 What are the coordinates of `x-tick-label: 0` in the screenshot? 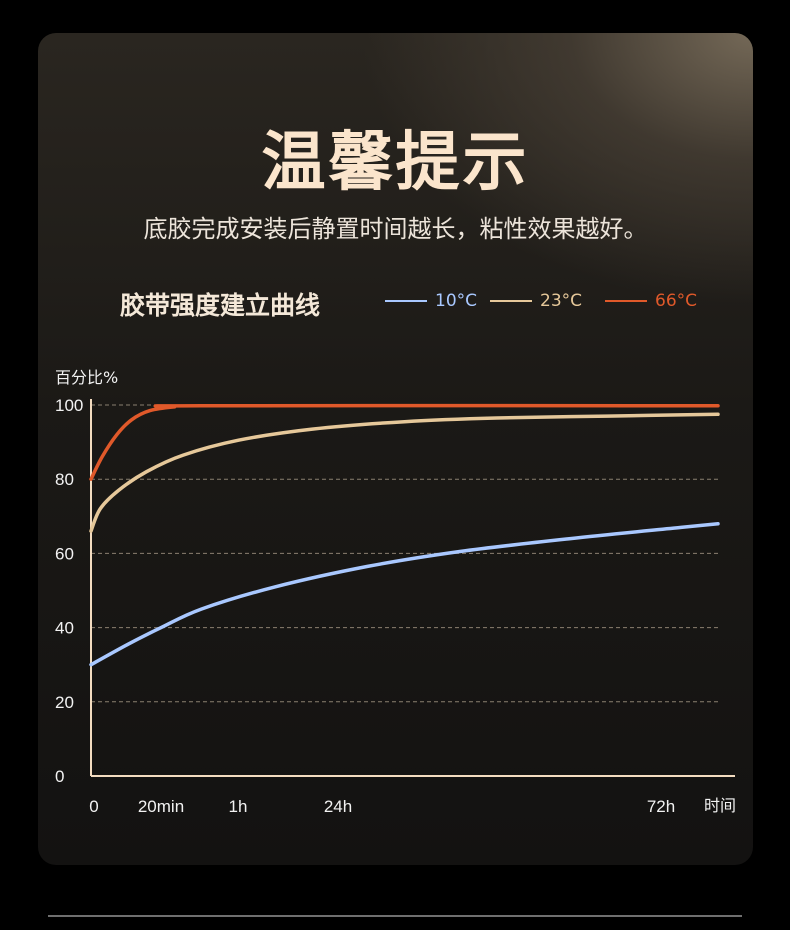 It's located at (93, 806).